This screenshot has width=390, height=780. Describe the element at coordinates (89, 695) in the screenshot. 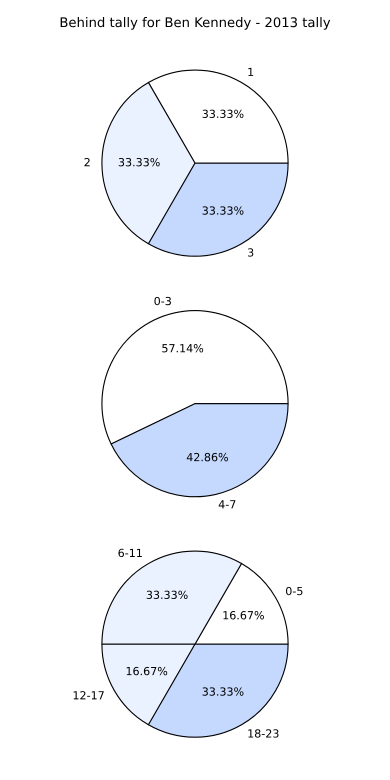

I see `slice-label: 12-17` at that location.